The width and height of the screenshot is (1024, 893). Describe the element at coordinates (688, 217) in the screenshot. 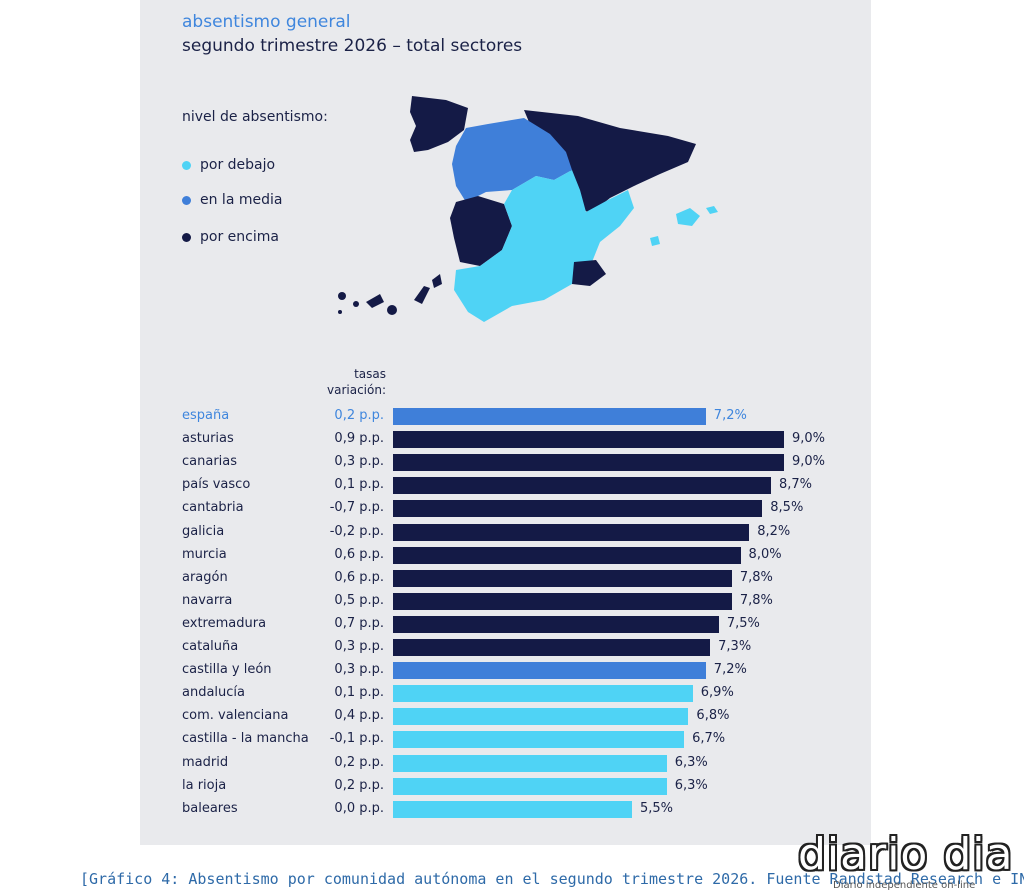

I see `map-region-baleares` at that location.